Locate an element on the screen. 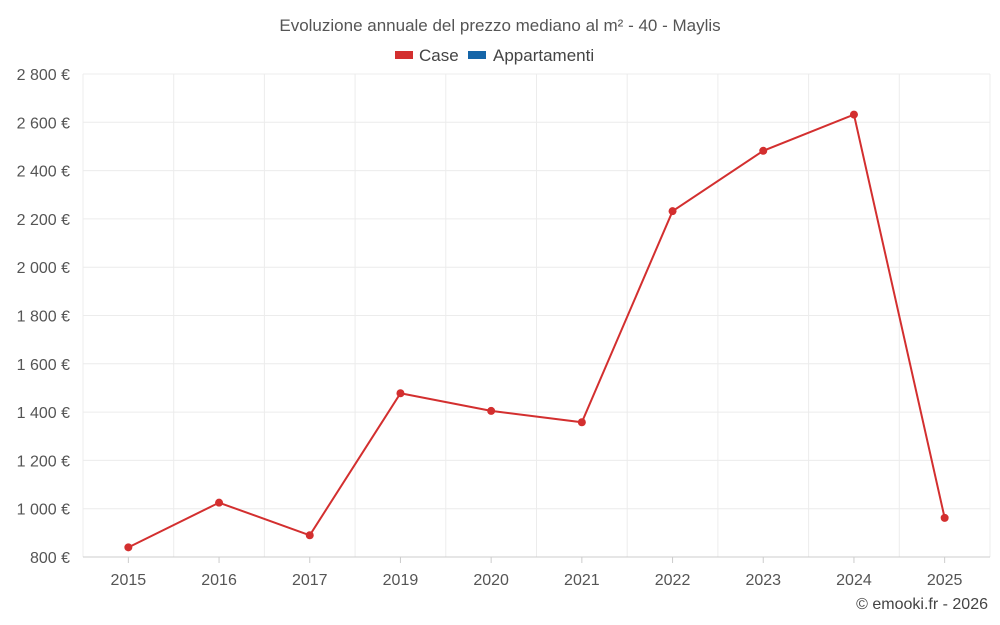  x-tick-label: 2016 is located at coordinates (219, 580).